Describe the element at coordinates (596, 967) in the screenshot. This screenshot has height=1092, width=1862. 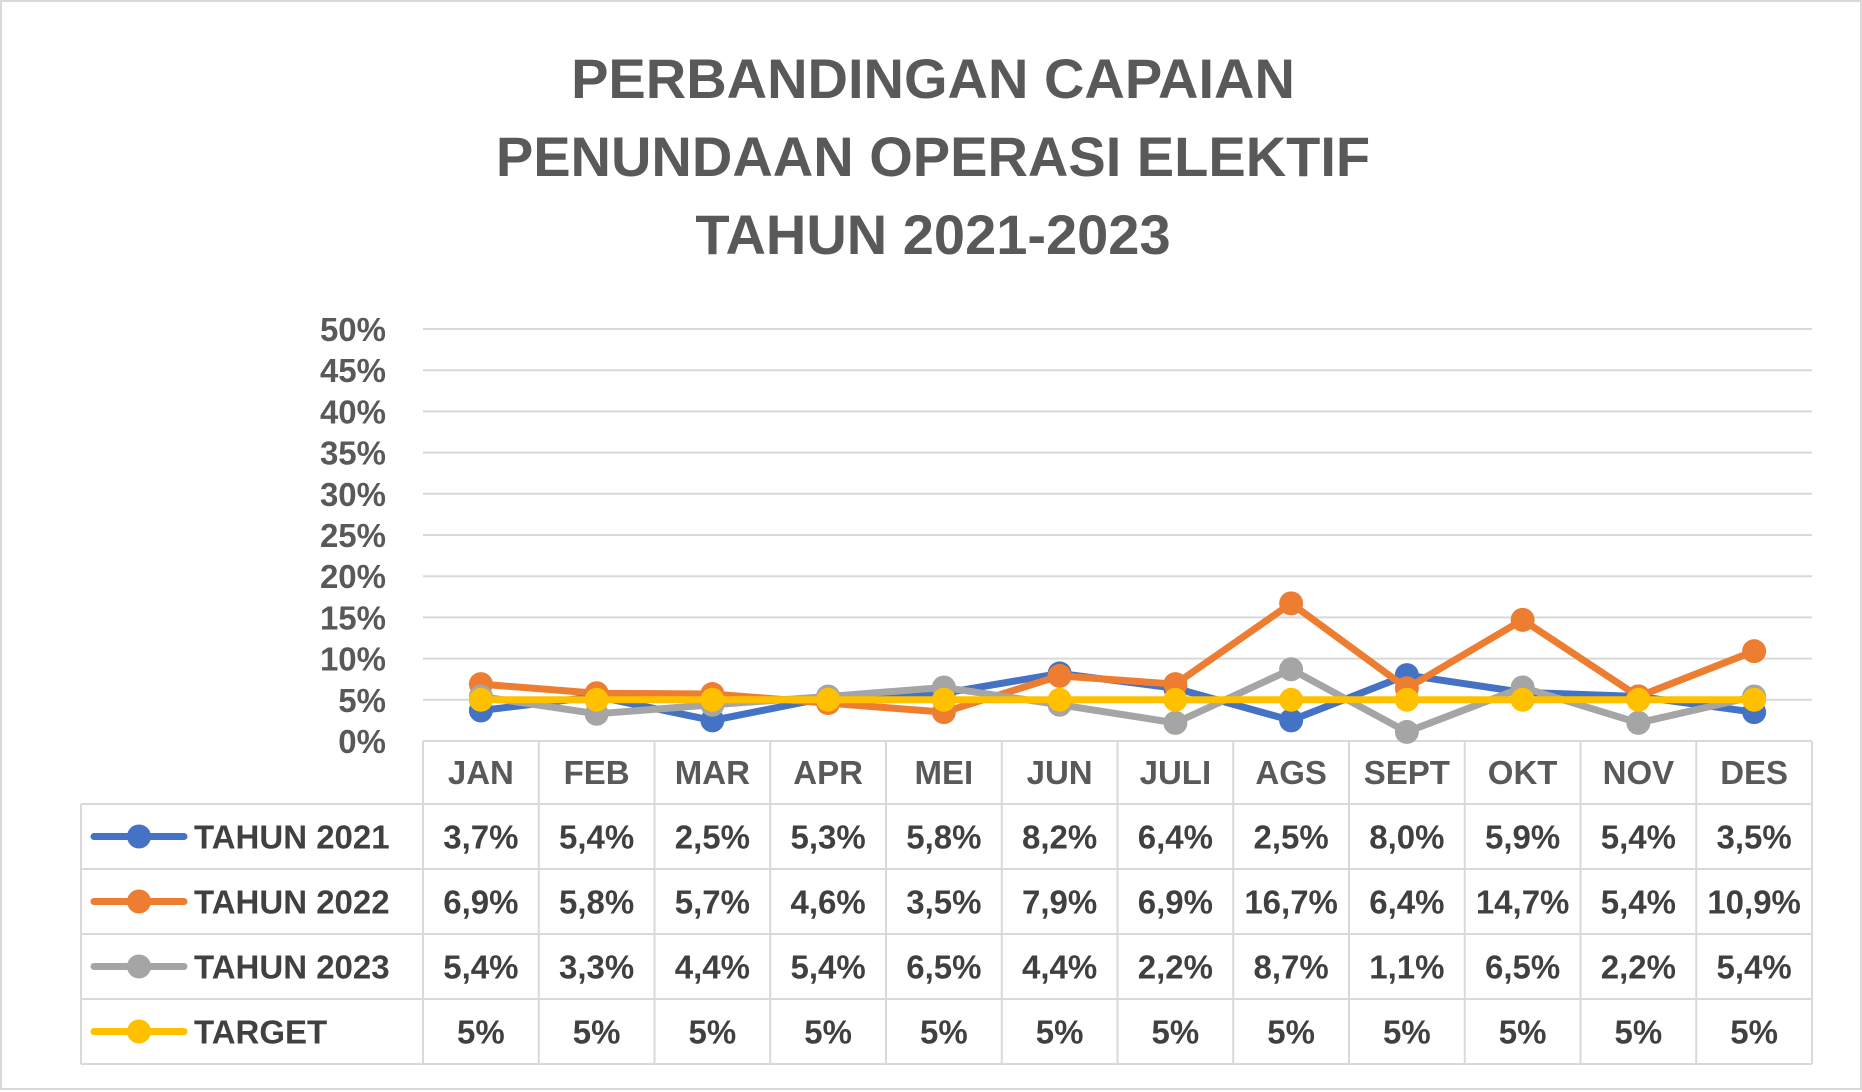
I see `data-label: 3,3%` at that location.